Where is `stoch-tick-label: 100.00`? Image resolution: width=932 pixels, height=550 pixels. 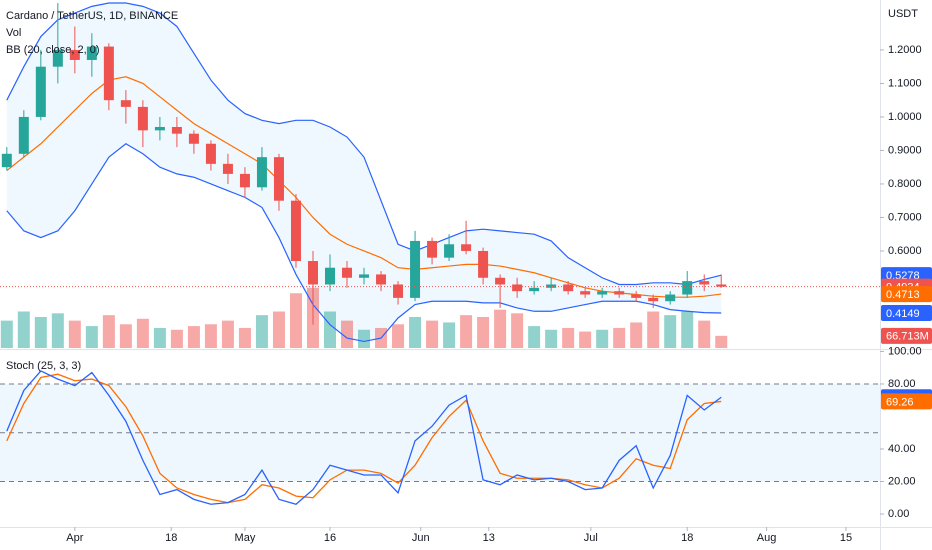 stoch-tick-label: 100.00 is located at coordinates (905, 351).